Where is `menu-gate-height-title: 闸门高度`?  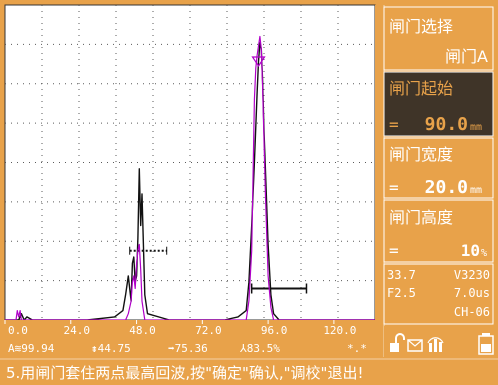
menu-gate-height-title: 闸门高度 is located at coordinates (421, 217).